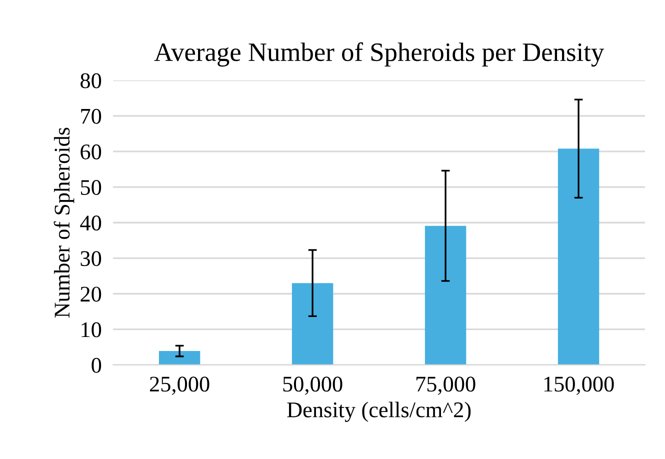 The height and width of the screenshot is (459, 665). I want to click on y-tick-label: 50, so click(91, 187).